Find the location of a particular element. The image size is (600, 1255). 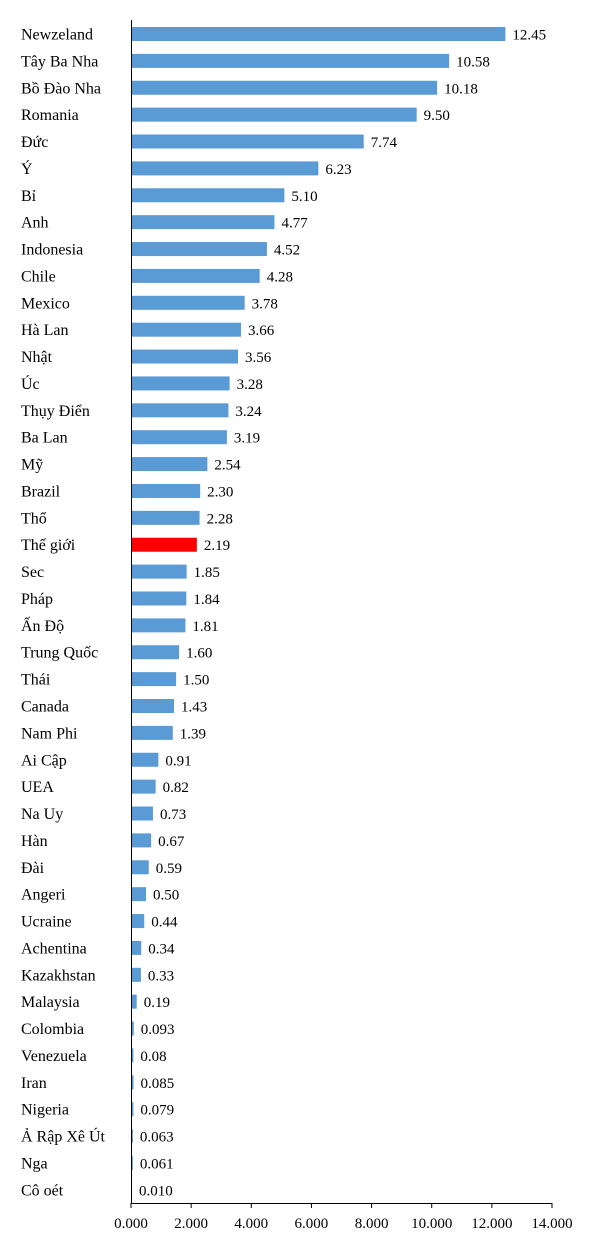

value-label: 5.10 is located at coordinates (304, 197).